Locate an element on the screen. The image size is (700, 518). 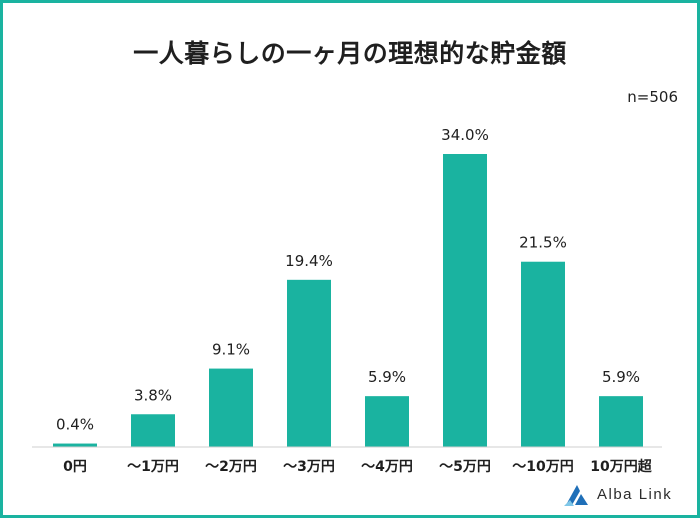
category-label-3: ～3万円 is located at coordinates (309, 467).